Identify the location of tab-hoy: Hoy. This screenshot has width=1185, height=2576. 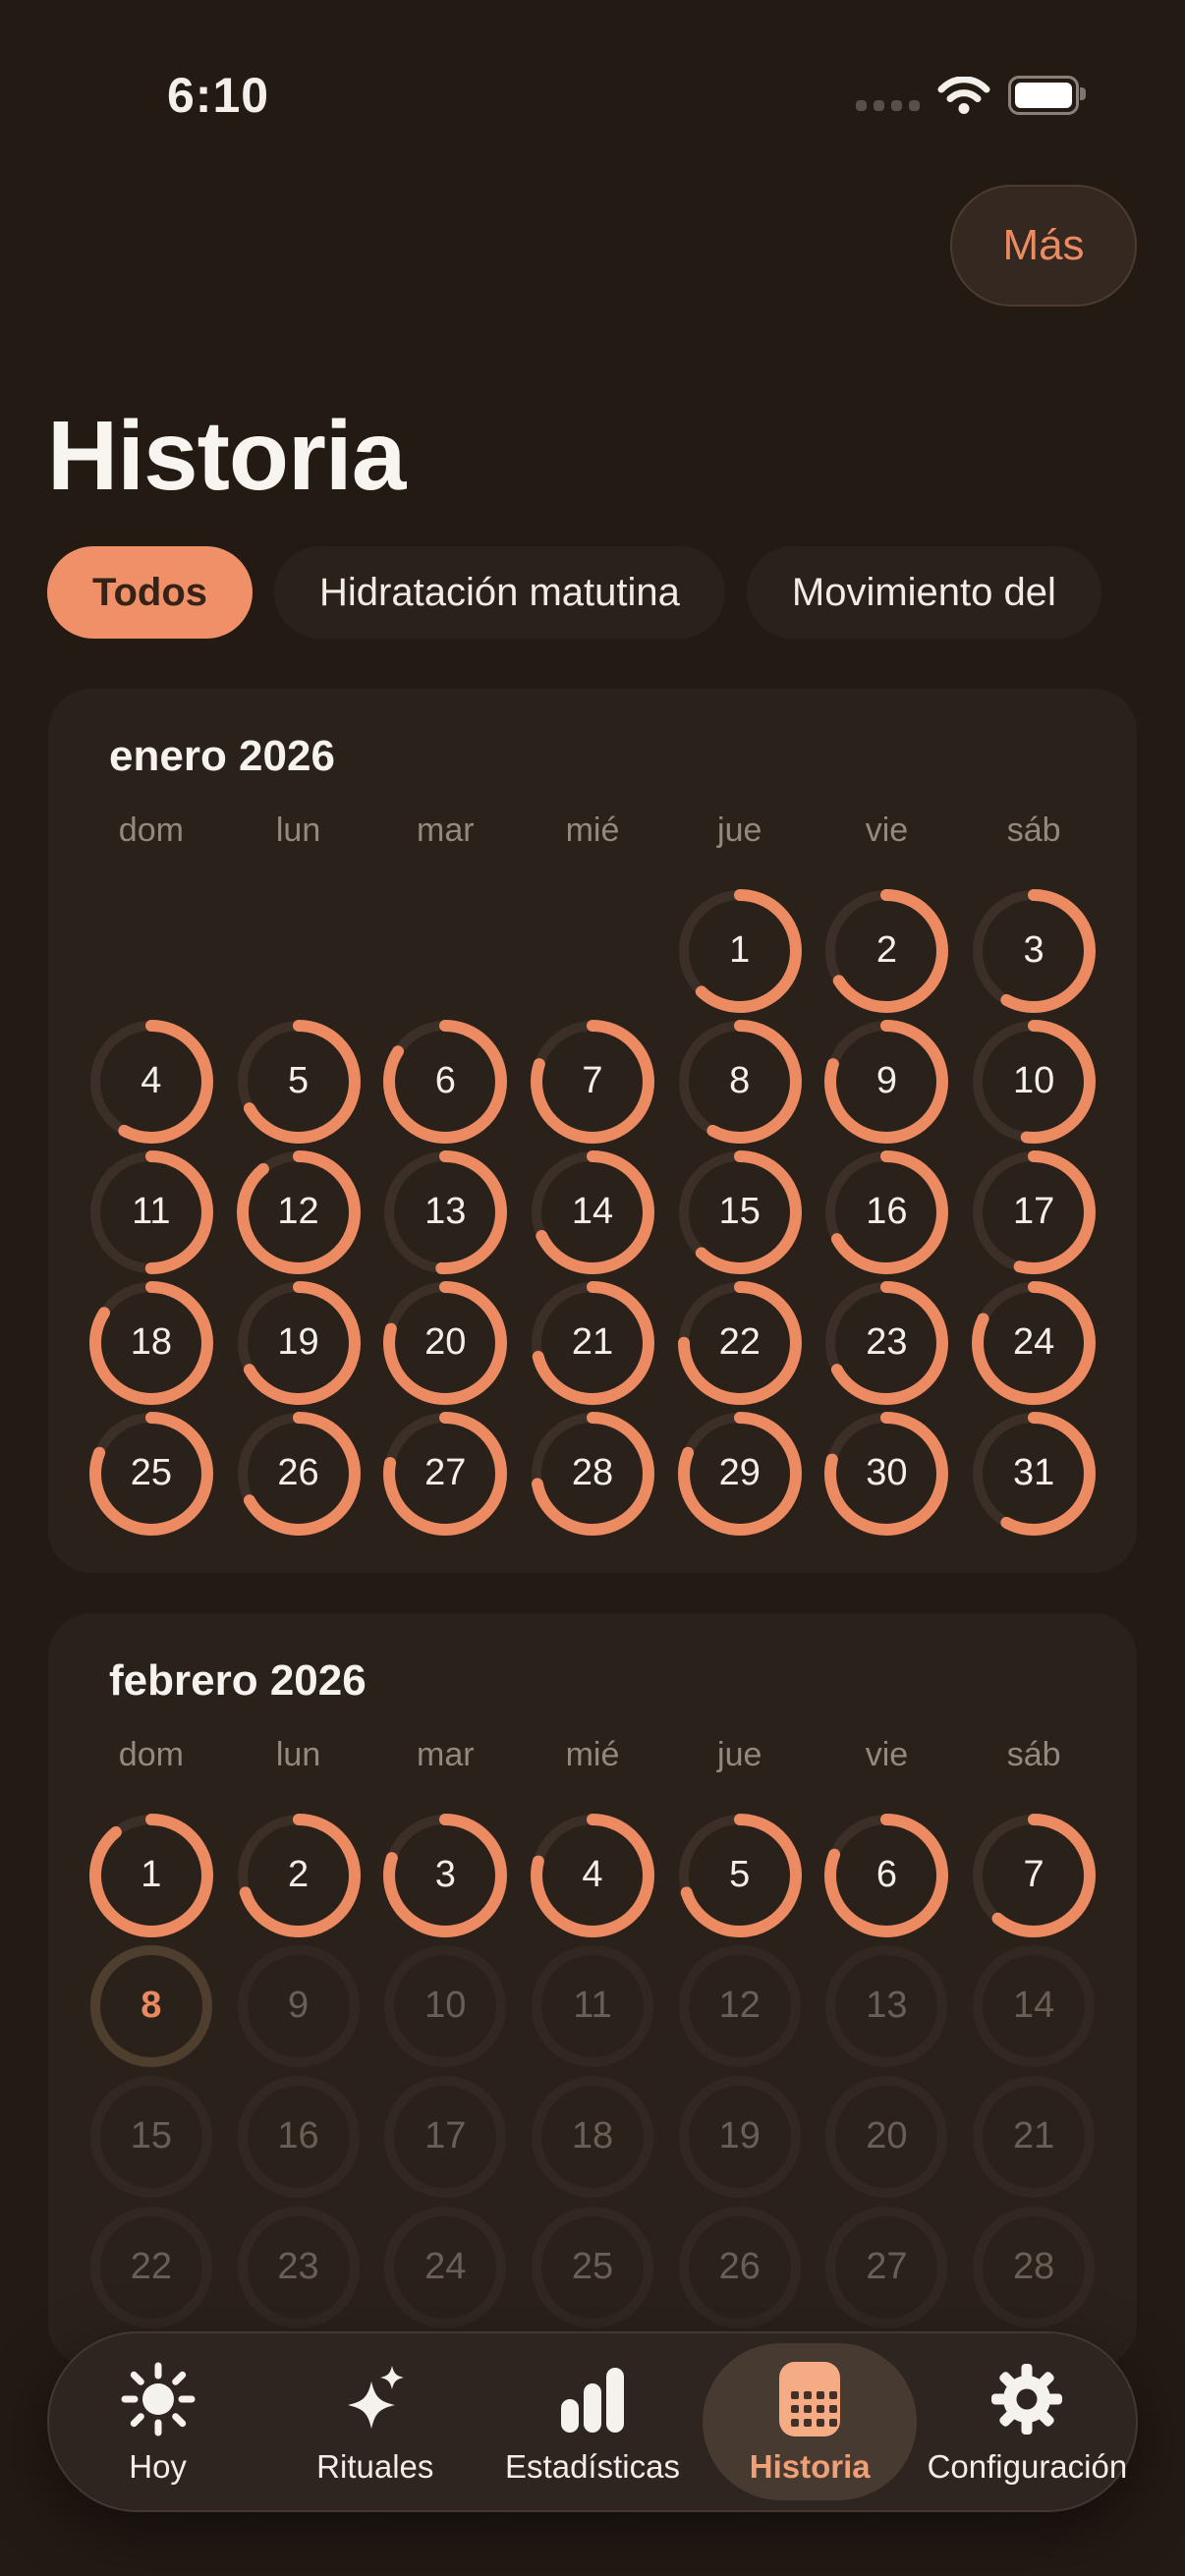
(157, 2421).